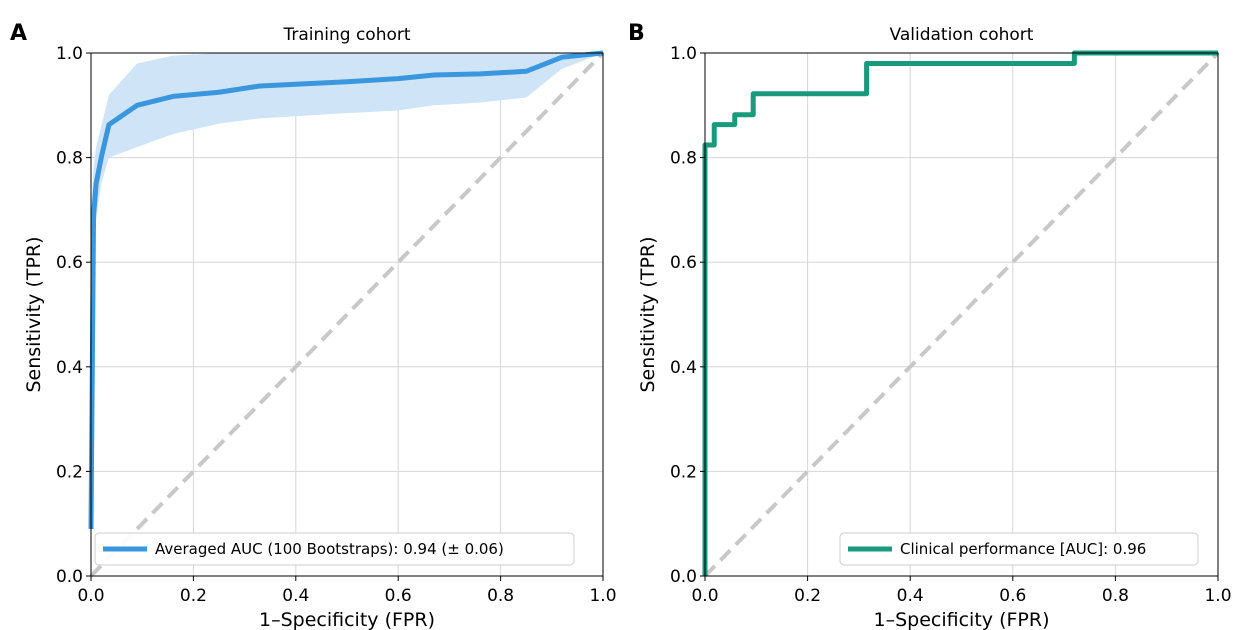  I want to click on panel-b-letter: B, so click(636, 33).